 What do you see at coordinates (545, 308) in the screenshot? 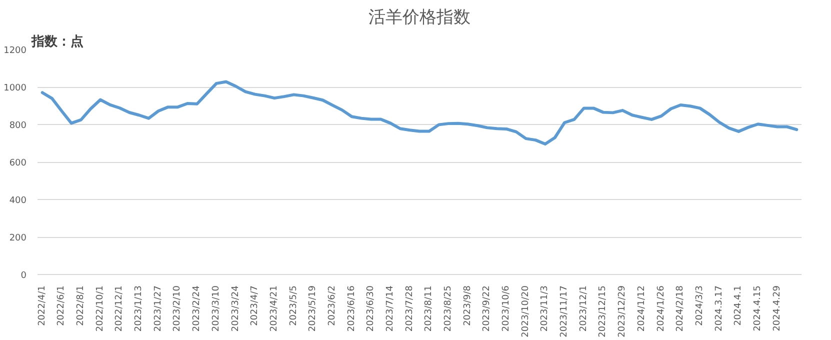
I see `x-tick-label: 2023/11/3` at bounding box center [545, 308].